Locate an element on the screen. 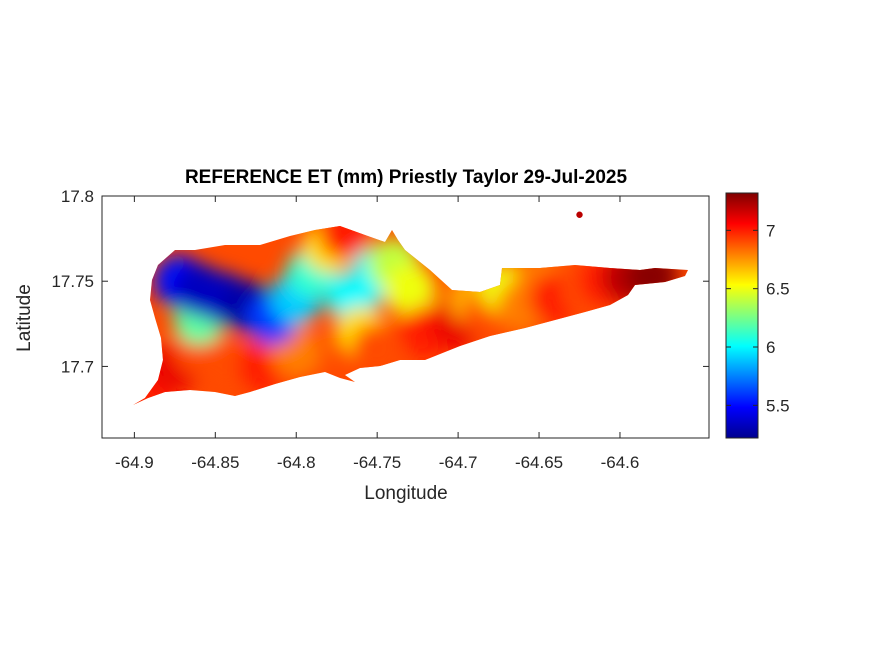  y-tick-label: 17.8 is located at coordinates (77, 196).